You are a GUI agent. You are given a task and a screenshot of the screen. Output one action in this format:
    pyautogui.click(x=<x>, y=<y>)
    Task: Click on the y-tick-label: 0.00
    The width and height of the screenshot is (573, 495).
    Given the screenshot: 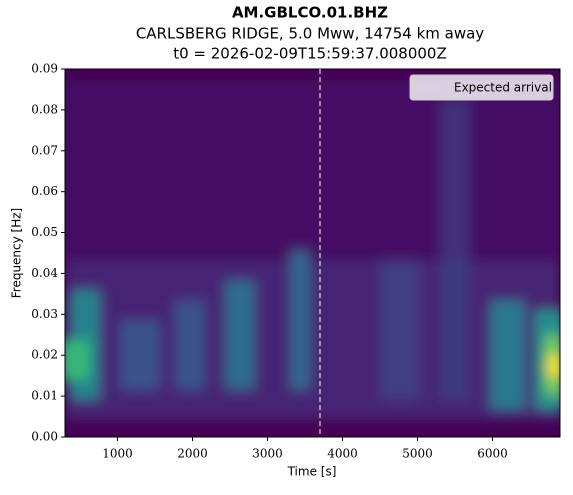 What is the action you would take?
    pyautogui.click(x=44, y=437)
    